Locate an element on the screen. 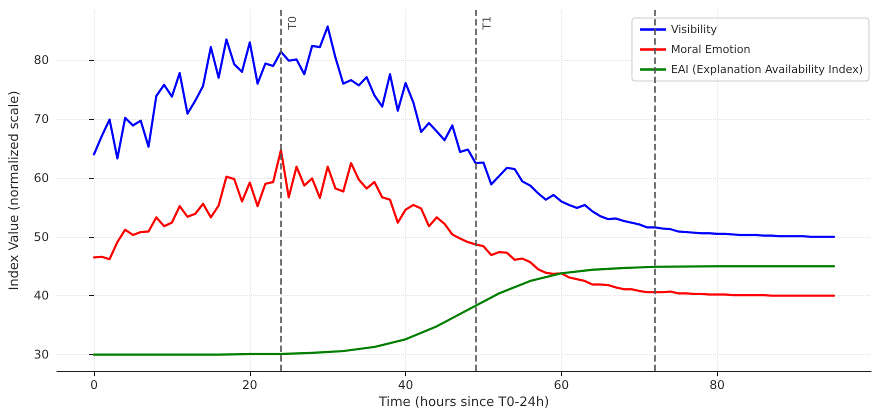  y-tick-label: 70 is located at coordinates (41, 119).